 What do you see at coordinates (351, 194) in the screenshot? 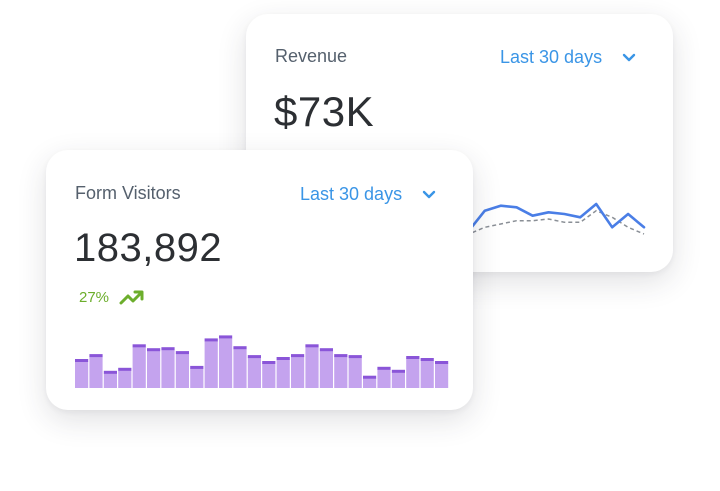
I see `visitors-range-label: Last 30 days` at bounding box center [351, 194].